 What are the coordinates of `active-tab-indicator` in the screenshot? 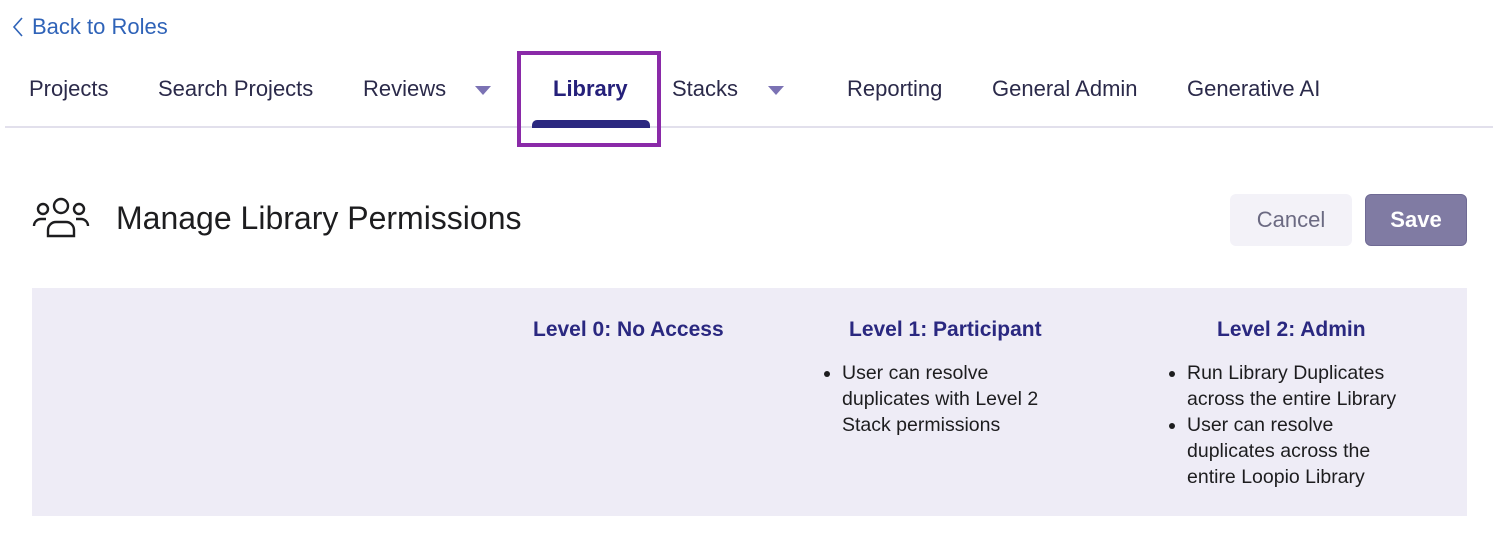 It's located at (591, 124).